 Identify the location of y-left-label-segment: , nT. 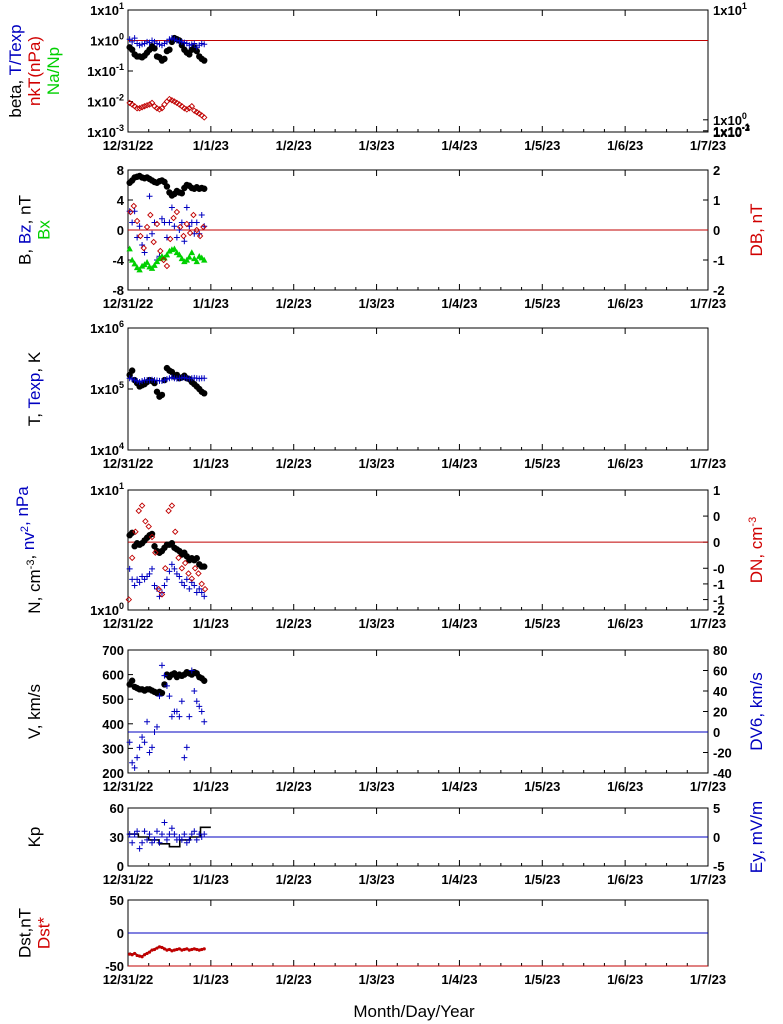
(25, 209).